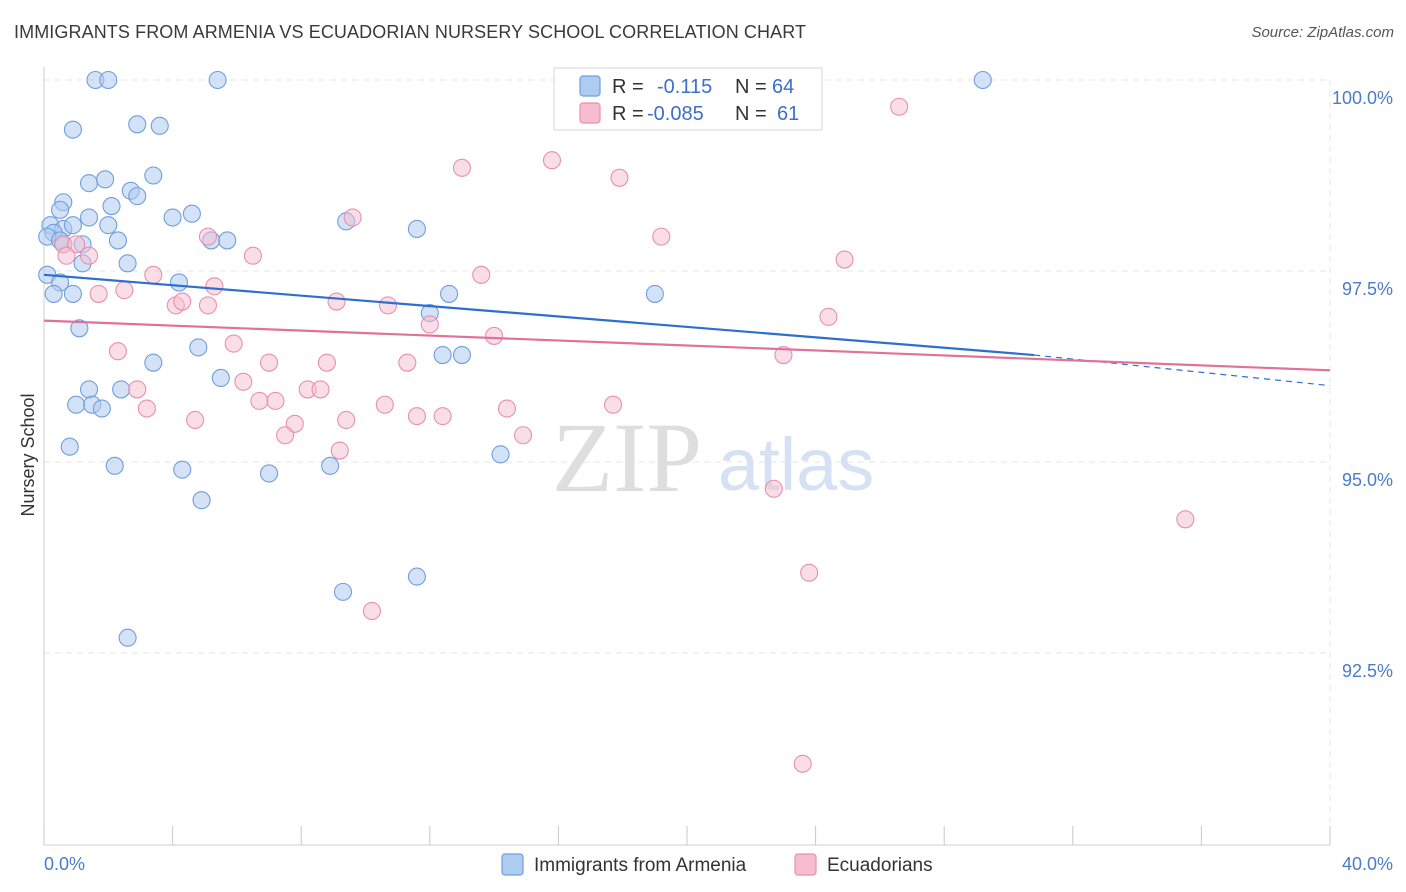  I want to click on watermark-zip: ZIP, so click(627, 457).